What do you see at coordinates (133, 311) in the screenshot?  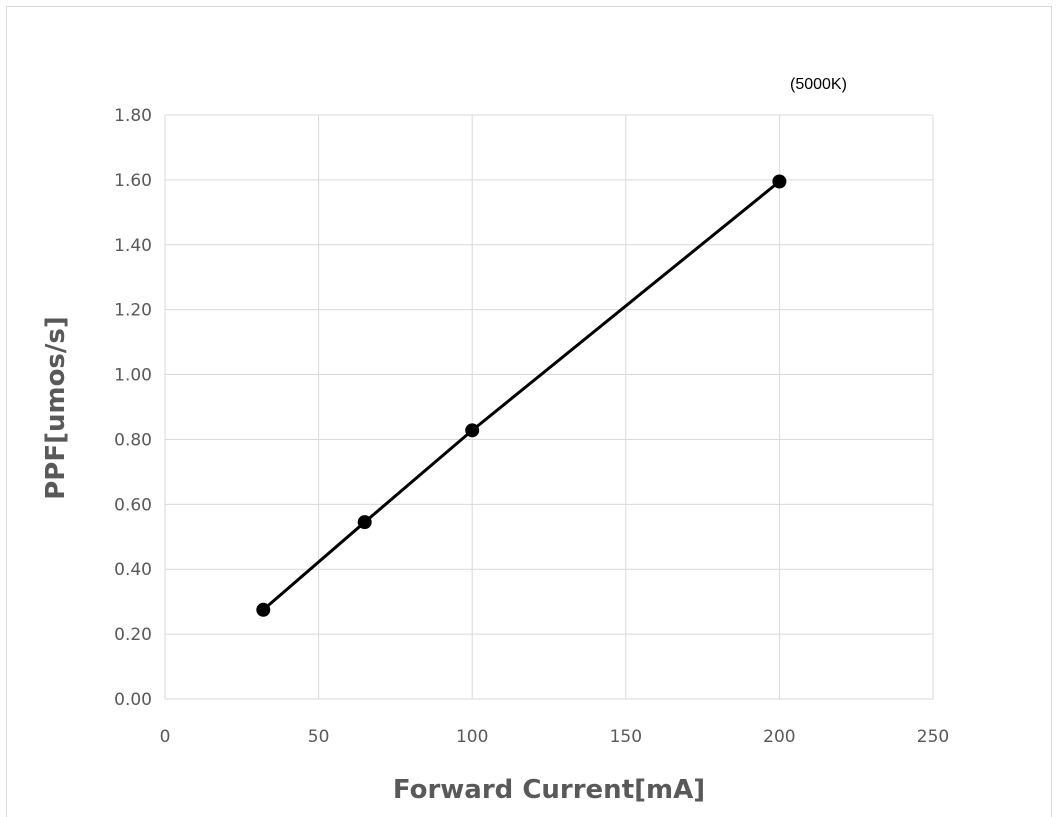 I see `y-tick-label: 1.20` at bounding box center [133, 311].